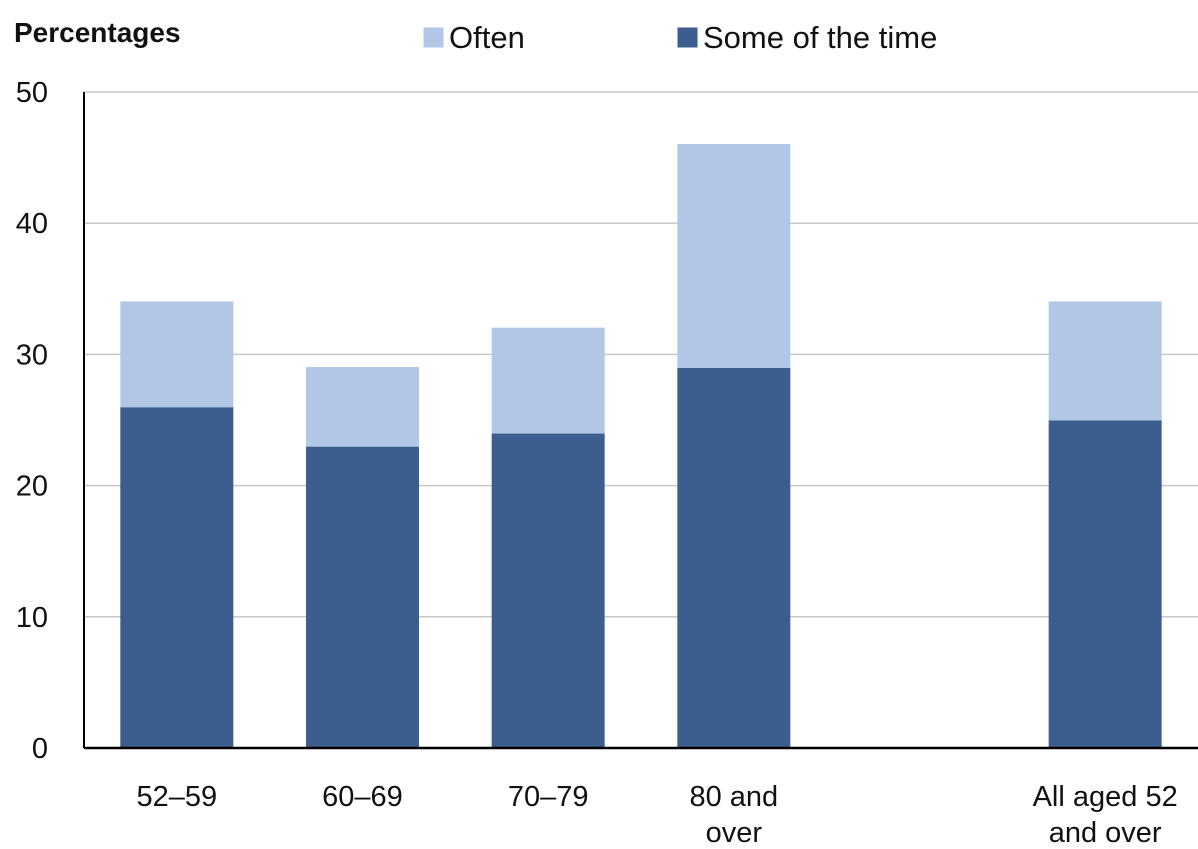 The height and width of the screenshot is (849, 1198). Describe the element at coordinates (177, 797) in the screenshot. I see `x-tick-label: 52–59` at that location.